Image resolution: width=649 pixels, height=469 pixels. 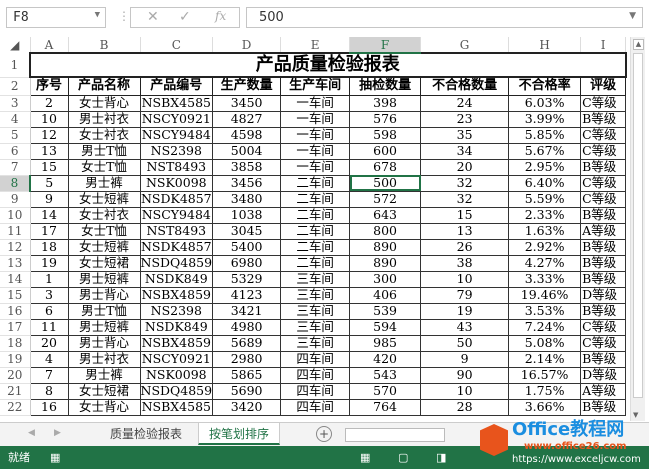 What do you see at coordinates (545, 183) in the screenshot?
I see `table-cell: 6.40%` at bounding box center [545, 183].